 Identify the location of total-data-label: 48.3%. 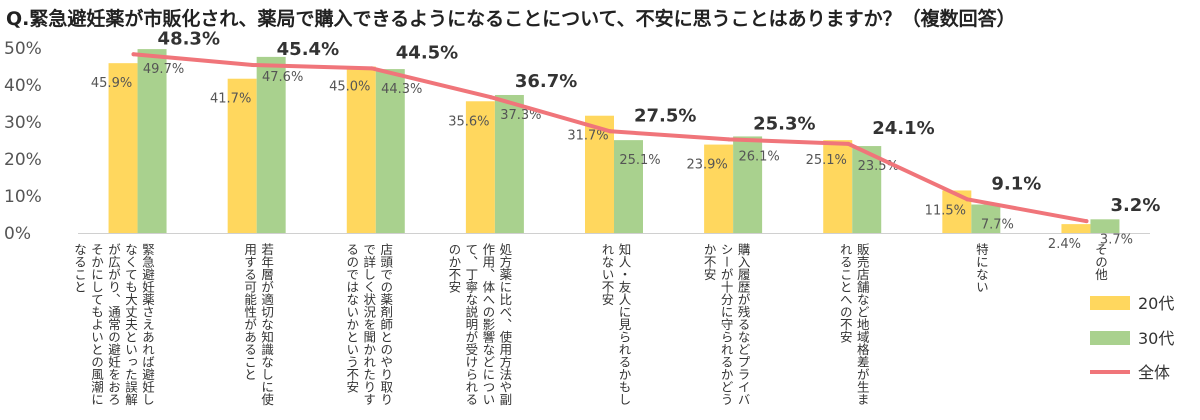
(189, 38).